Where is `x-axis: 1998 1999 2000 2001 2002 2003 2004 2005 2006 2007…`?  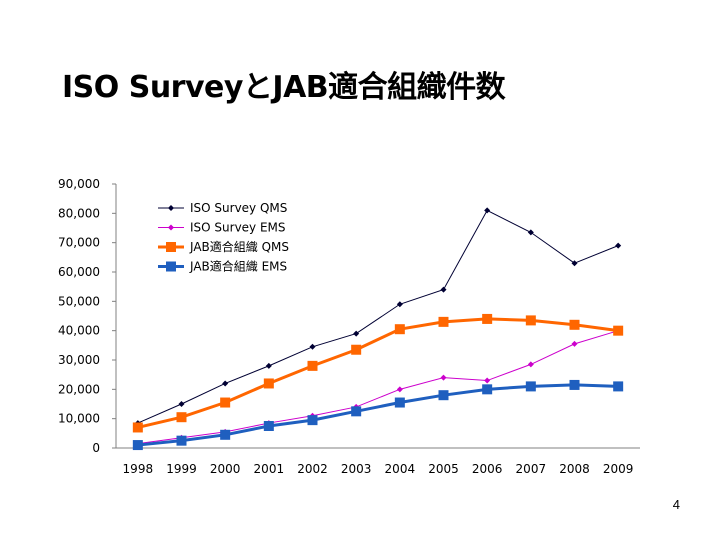
x-axis: 1998 1999 2000 2001 2002 2003 2004 2005 2006 2007… is located at coordinates (378, 461).